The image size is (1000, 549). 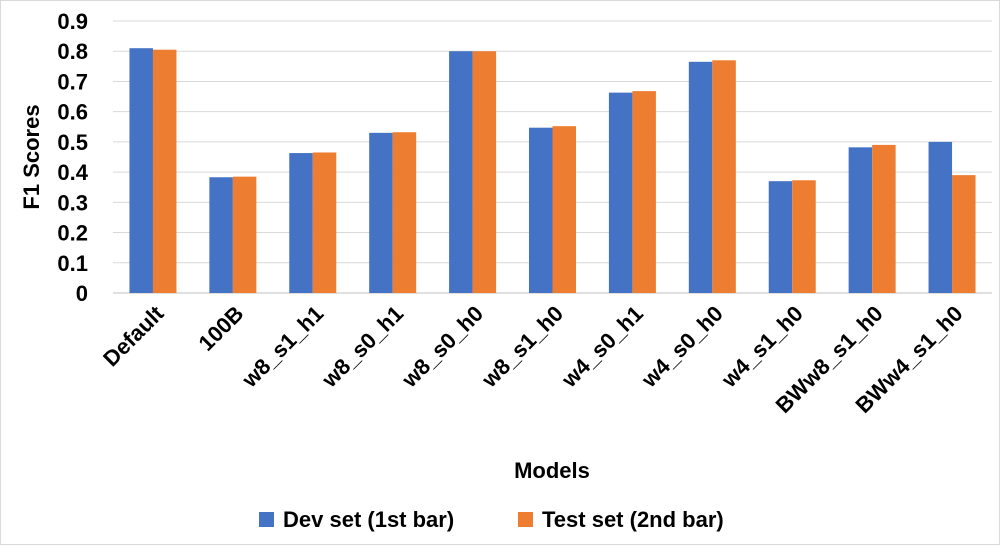 What do you see at coordinates (442, 347) in the screenshot?
I see `x-tick-label: w8_s0_h0` at bounding box center [442, 347].